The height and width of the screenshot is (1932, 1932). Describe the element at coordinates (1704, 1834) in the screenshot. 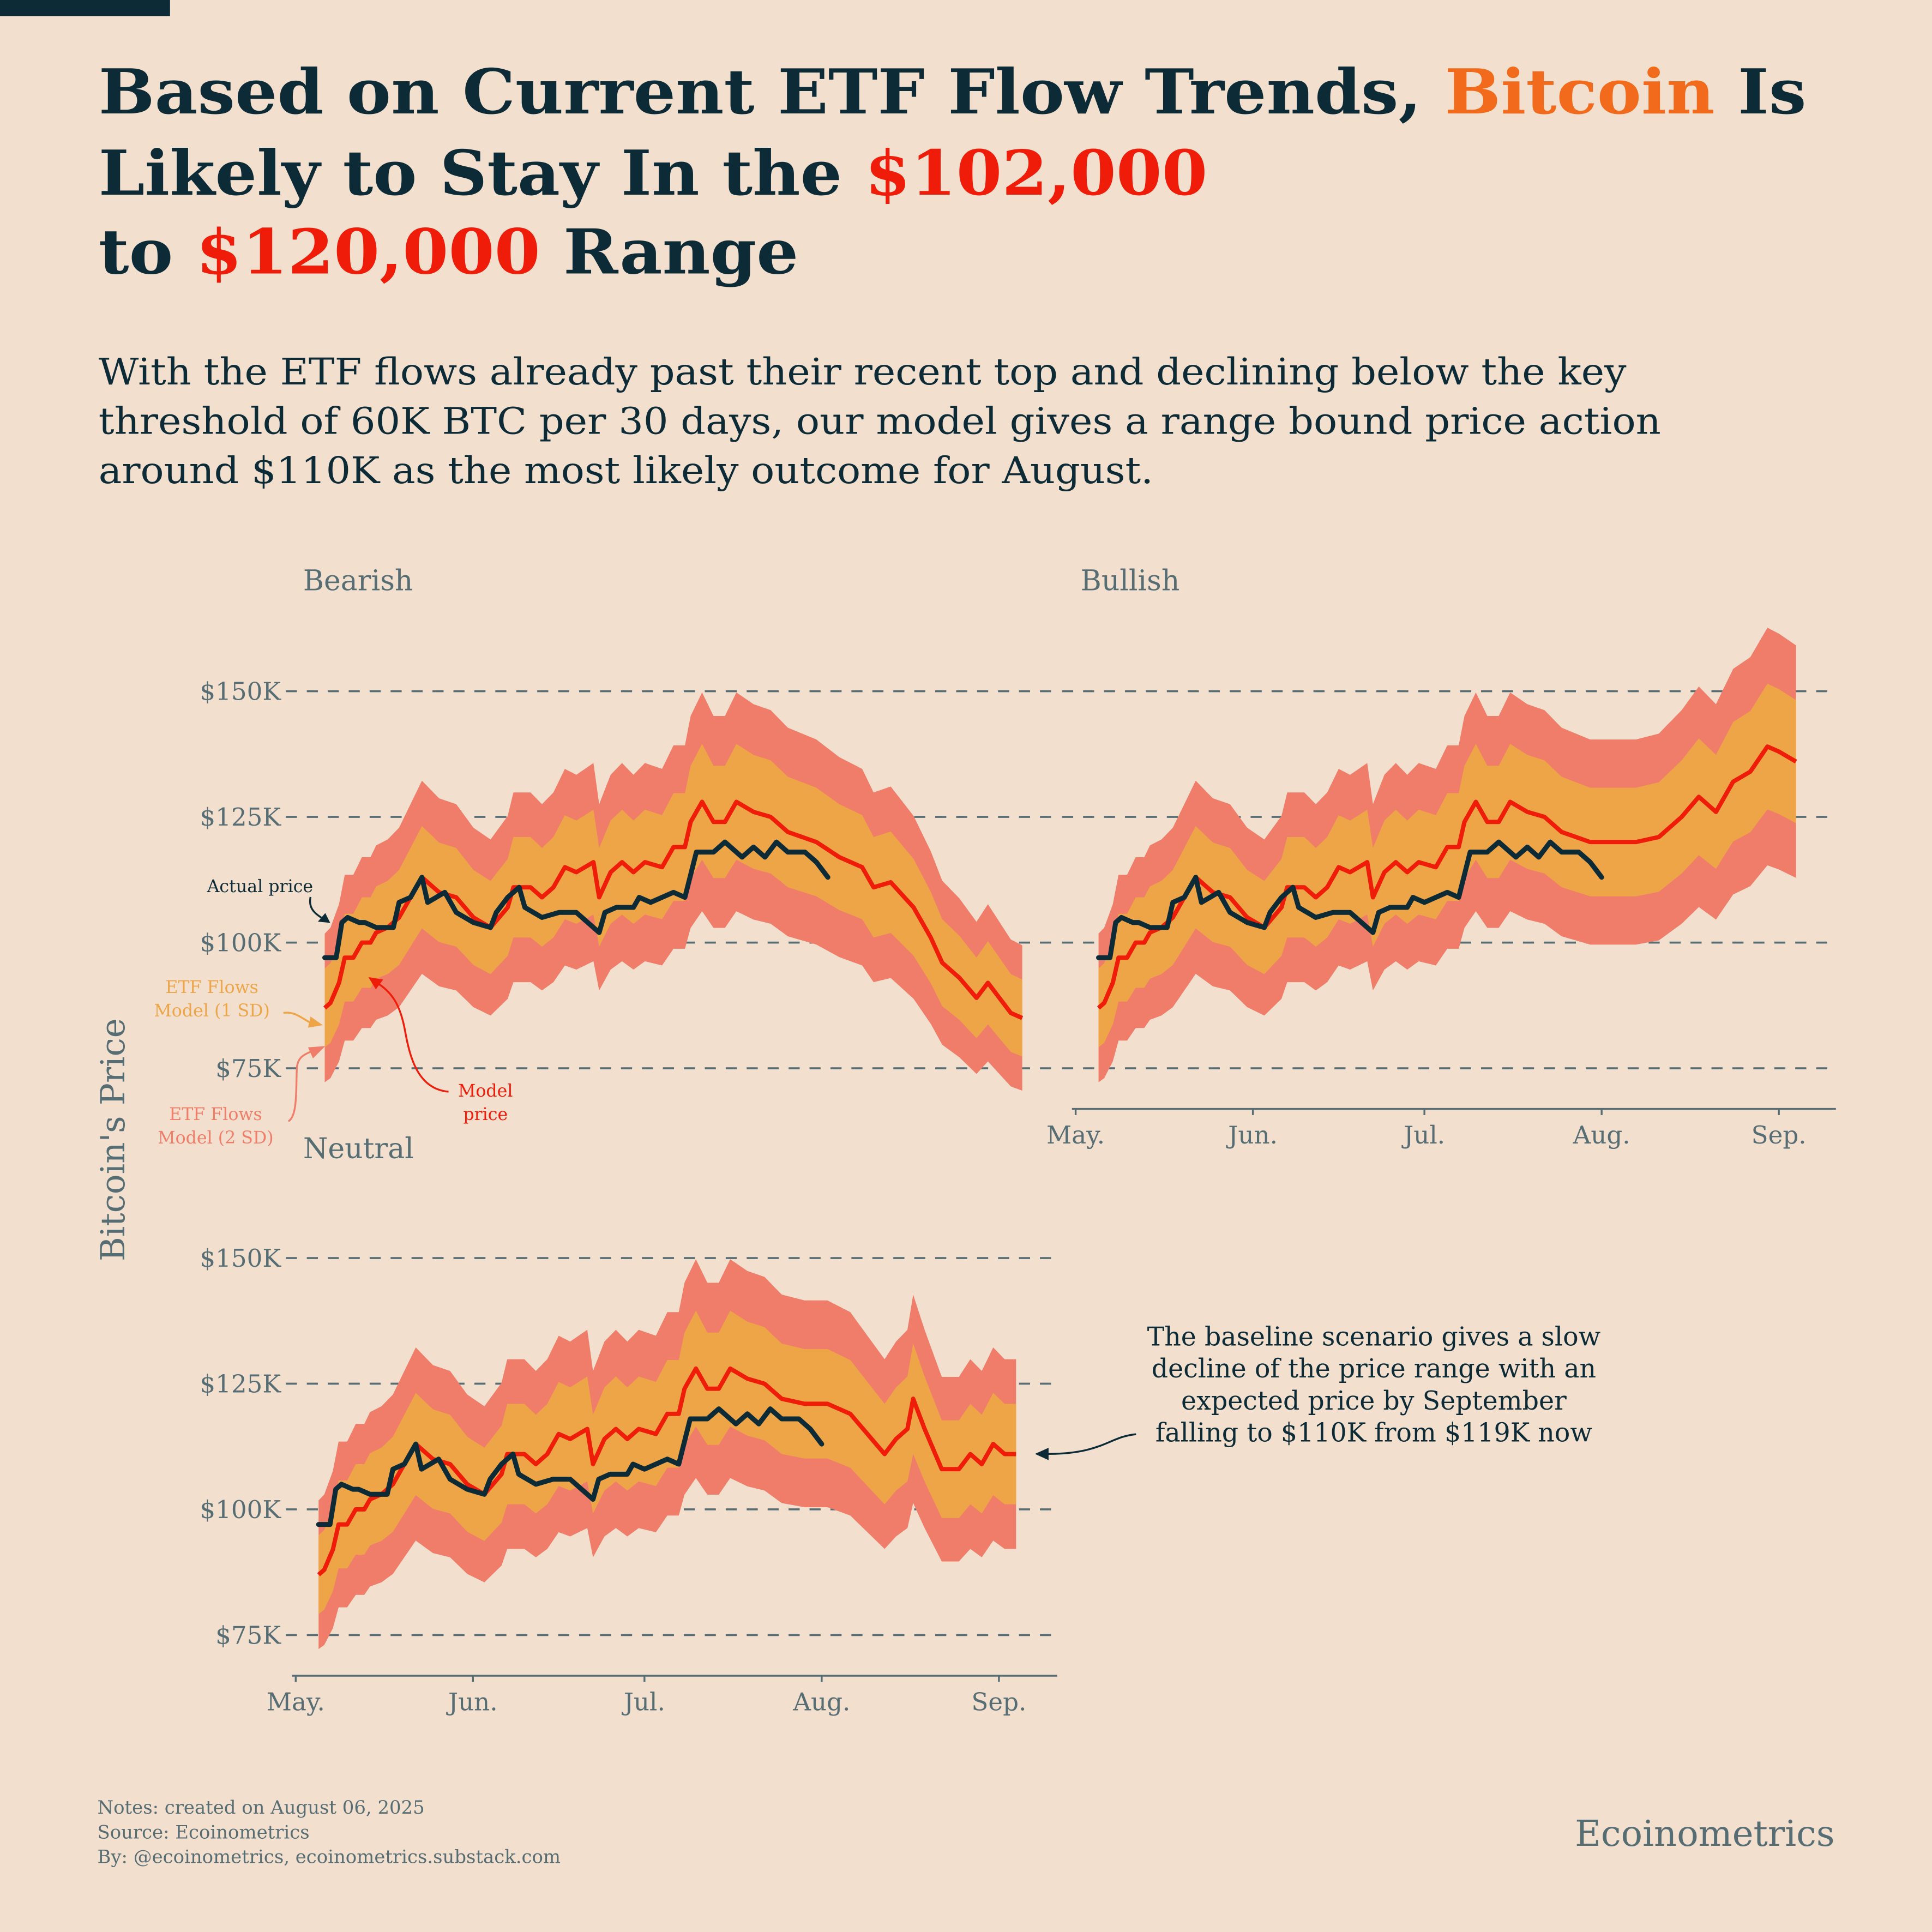

I see `brand-logo: Ecoinometrics` at that location.